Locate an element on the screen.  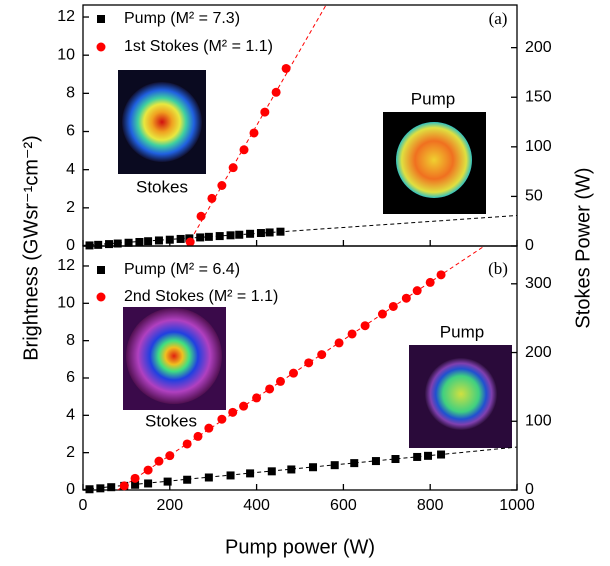
panel-label: (b) is located at coordinates (498, 268).